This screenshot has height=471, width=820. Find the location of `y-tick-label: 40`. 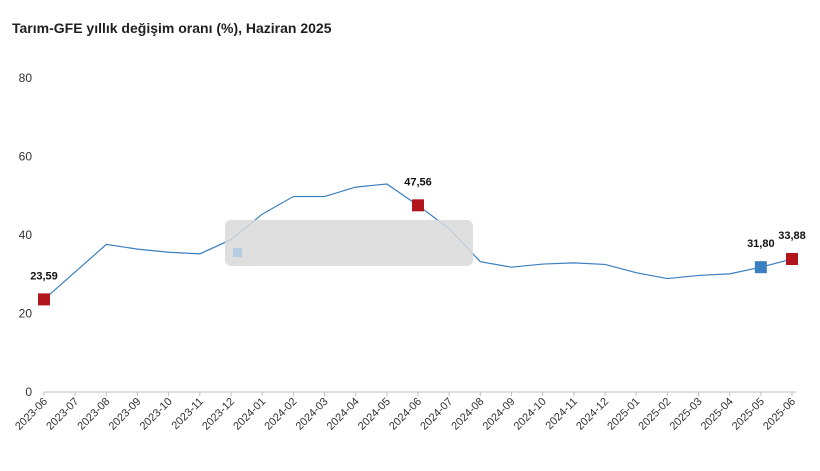

y-tick-label: 40 is located at coordinates (26, 235).